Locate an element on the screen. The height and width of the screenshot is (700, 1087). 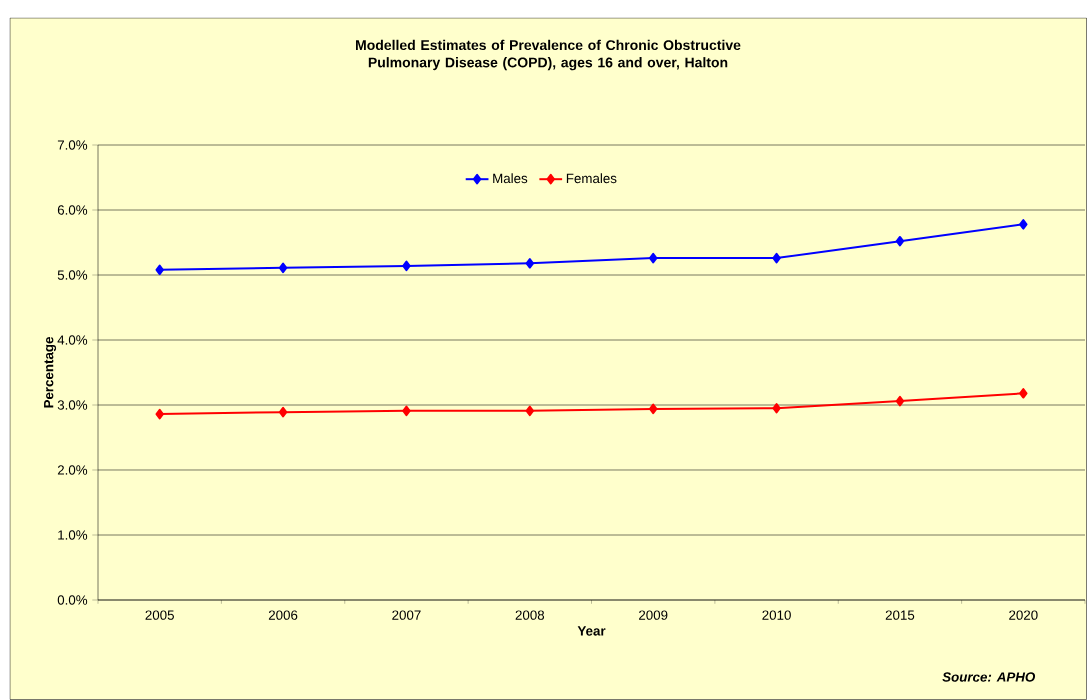
y-tick-label: 6.0% is located at coordinates (72, 210).